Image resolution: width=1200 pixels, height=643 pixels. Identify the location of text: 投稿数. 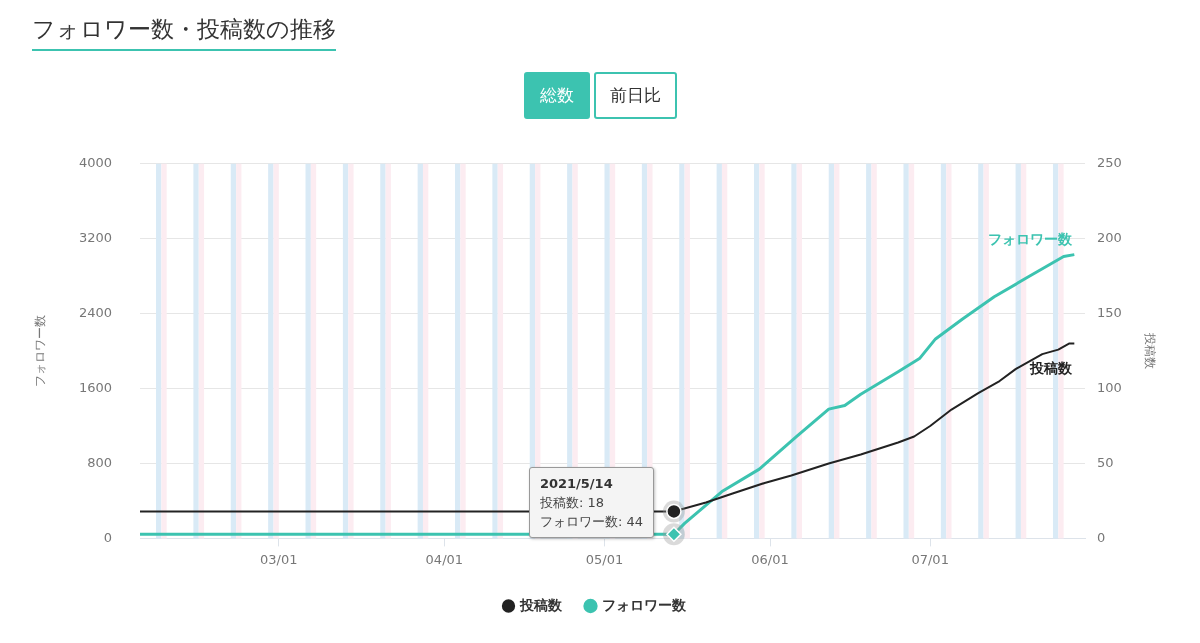
(1051, 368).